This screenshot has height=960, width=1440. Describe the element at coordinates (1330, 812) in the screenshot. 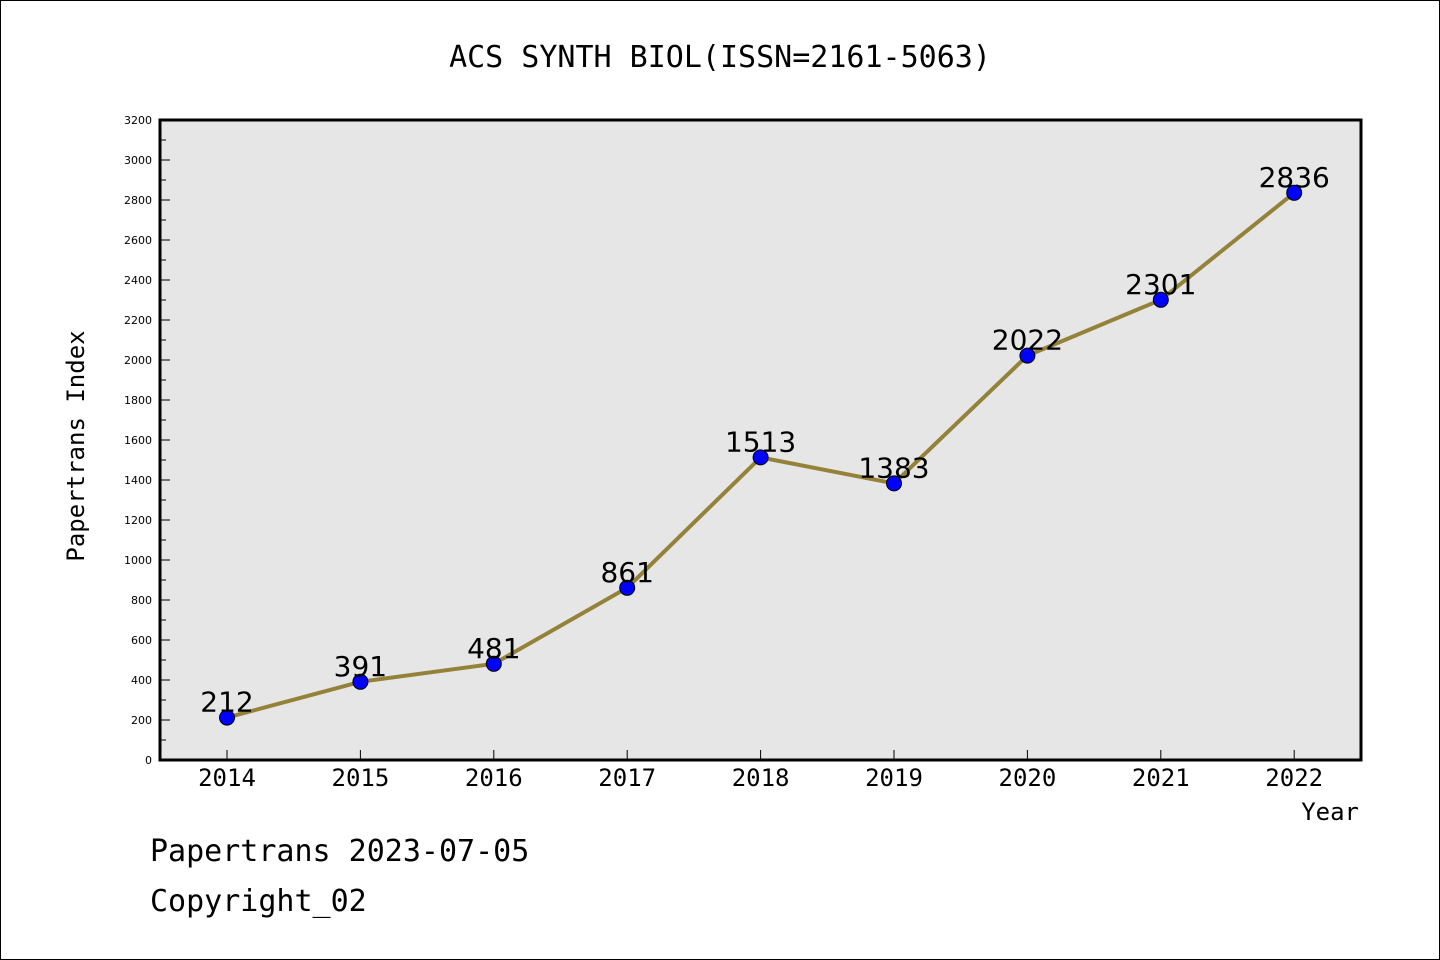

I see `x-axis-label: Year` at that location.